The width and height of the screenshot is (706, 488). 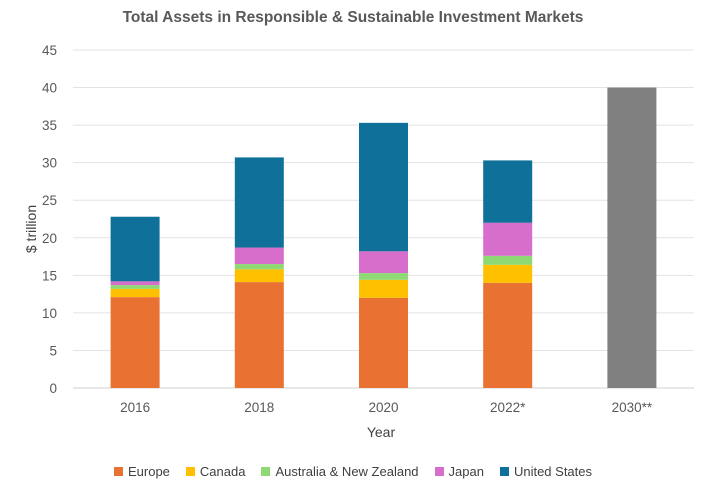 I want to click on y-tick-label: 35, so click(x=49, y=125).